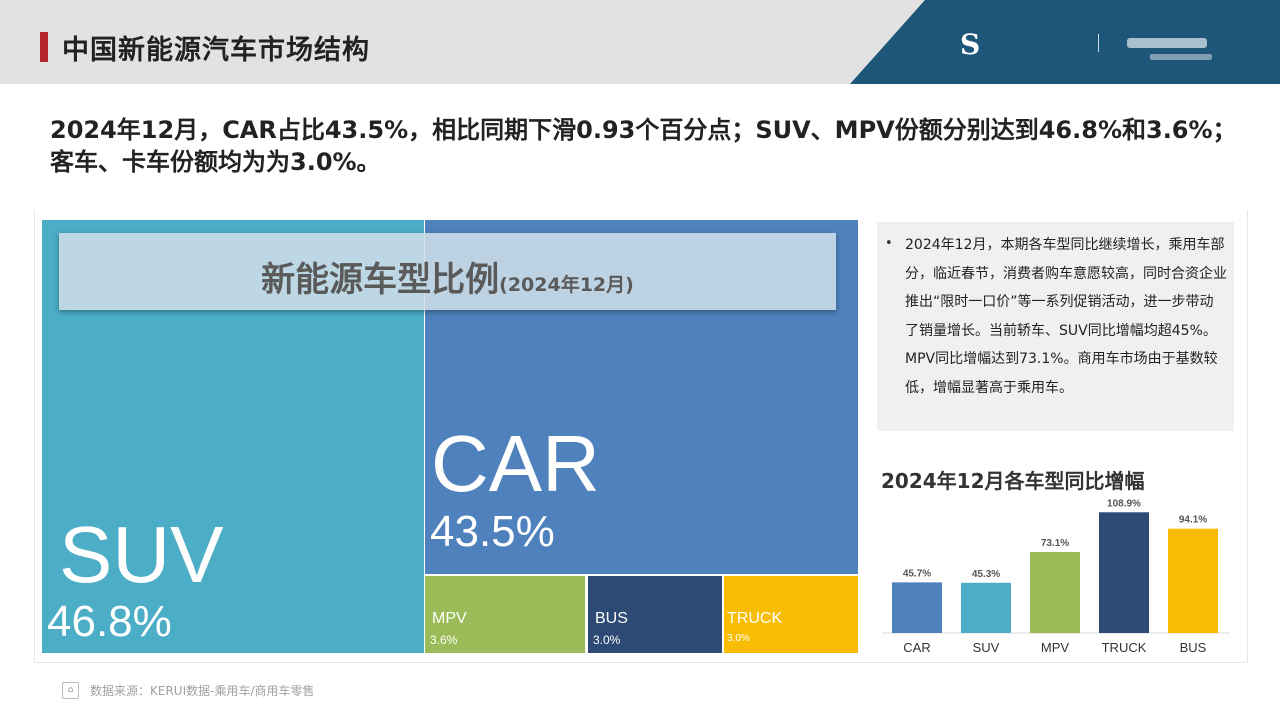 Image resolution: width=1280 pixels, height=720 pixels. I want to click on bar-chart-title: 2024年12月各车型同比增幅, so click(1013, 481).